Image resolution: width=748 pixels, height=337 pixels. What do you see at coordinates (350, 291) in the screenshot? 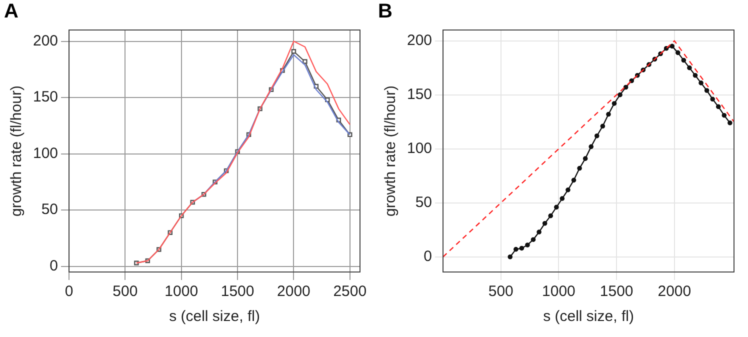
I see `x-tick-label: 2500` at bounding box center [350, 291].